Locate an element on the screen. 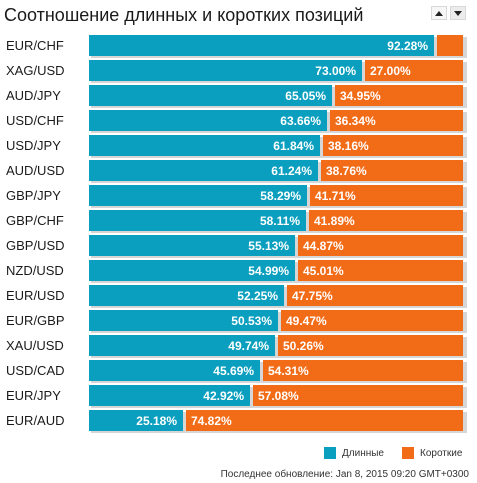 Image resolution: width=477 pixels, height=483 pixels. long-bar: 63.66% is located at coordinates (208, 120).